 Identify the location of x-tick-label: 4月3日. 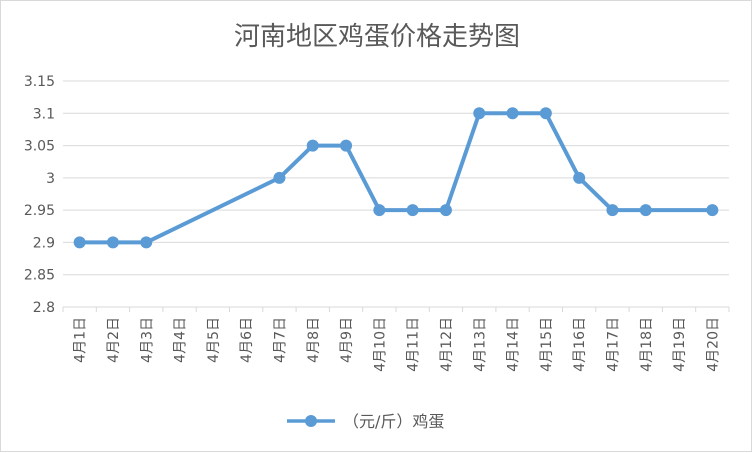
(147, 340).